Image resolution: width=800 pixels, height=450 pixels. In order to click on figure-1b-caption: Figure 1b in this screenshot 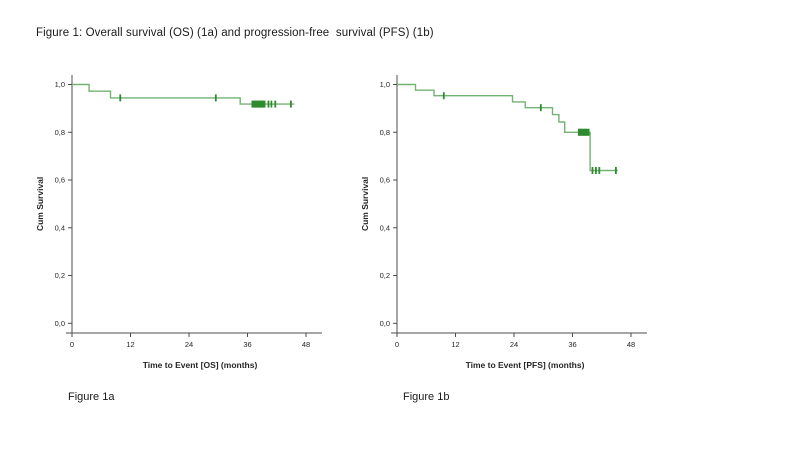, I will do `click(426, 397)`.